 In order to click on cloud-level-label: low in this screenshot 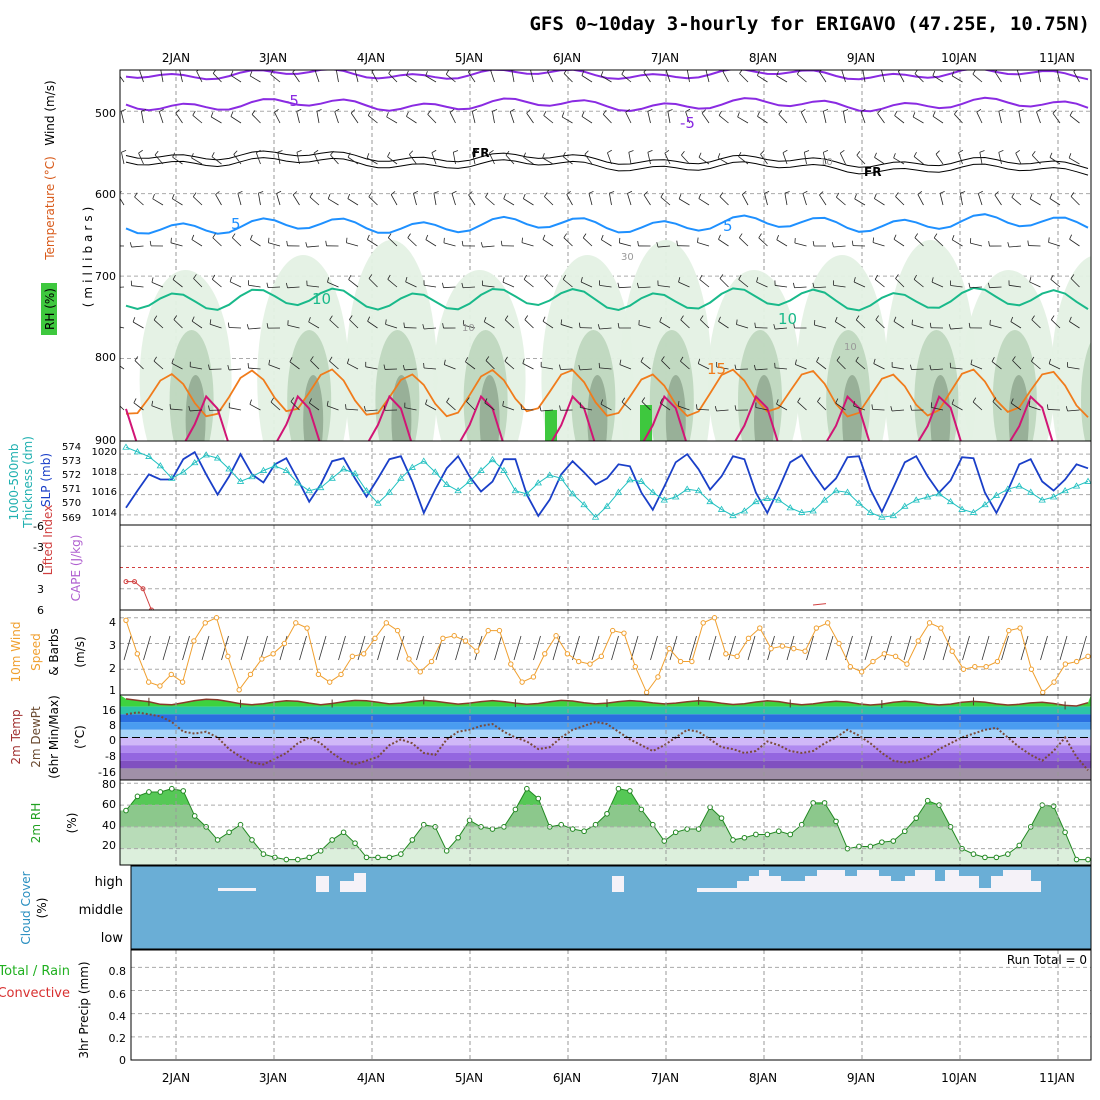, I will do `click(112, 938)`.